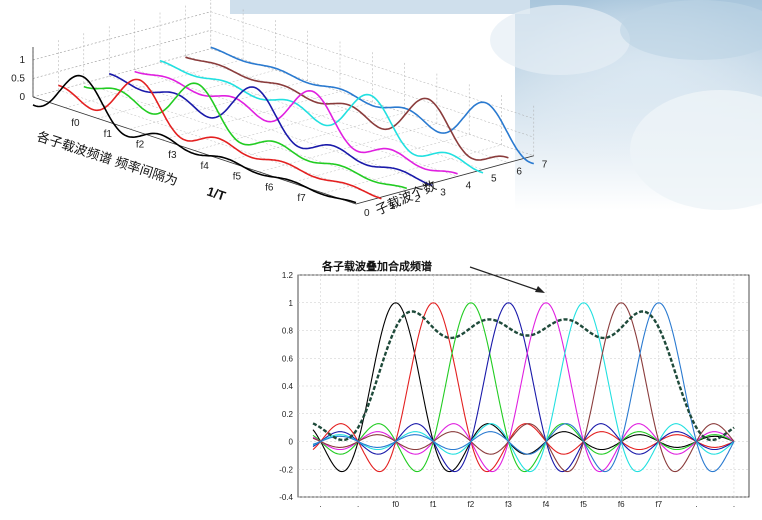  What do you see at coordinates (658, 504) in the screenshot?
I see `x-tick-label: f7` at bounding box center [658, 504].